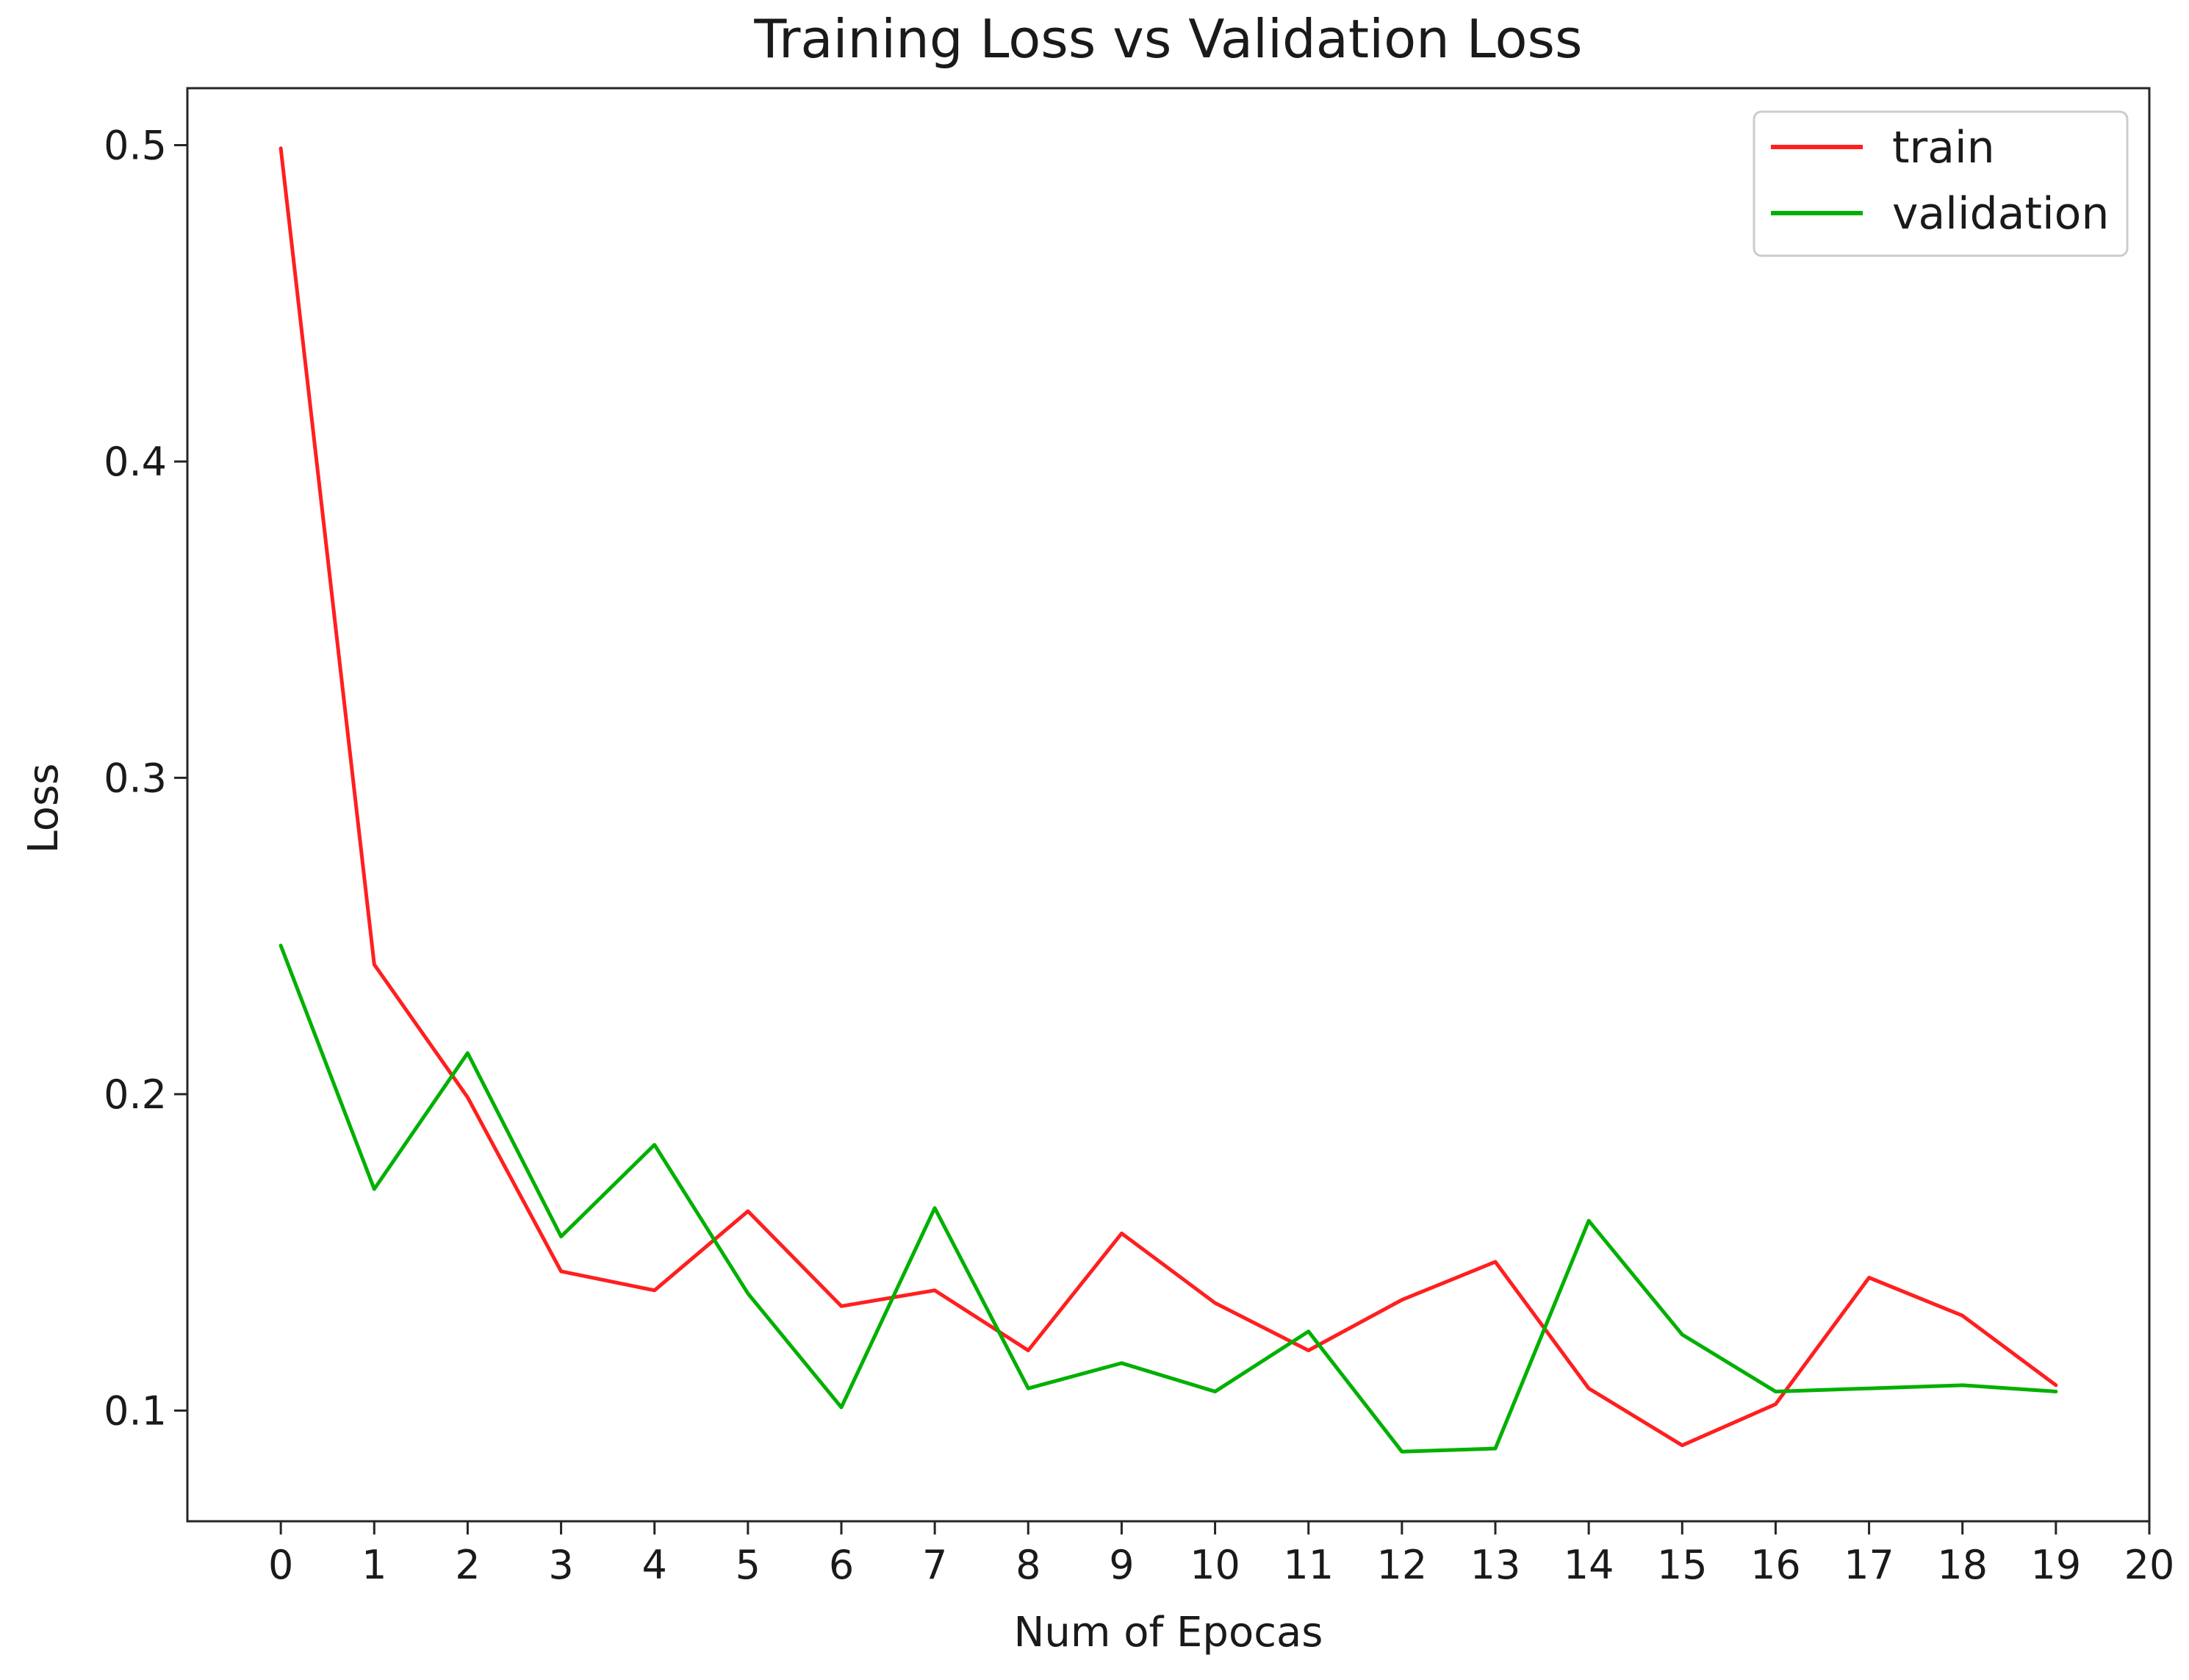  I want to click on x-tick-label: 1, so click(375, 1565).